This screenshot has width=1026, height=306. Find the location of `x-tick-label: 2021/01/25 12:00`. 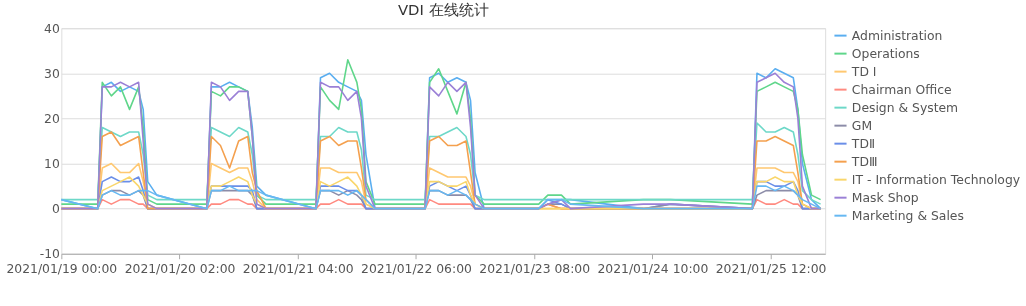

x-tick-label: 2021/01/25 12:00 is located at coordinates (771, 269).